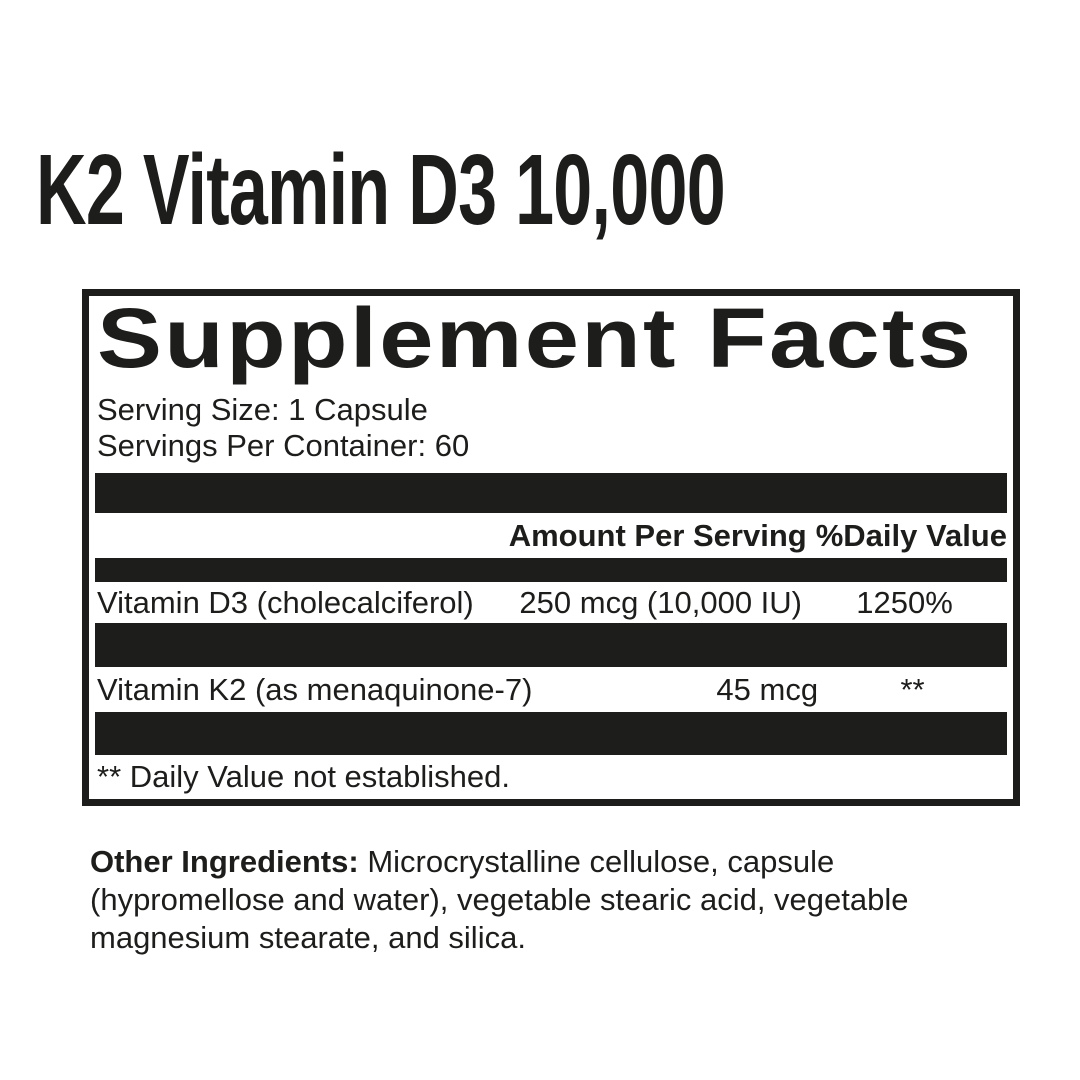 The height and width of the screenshot is (1080, 1080). I want to click on amount-per-serving-header: Amount Per Serving, so click(657, 535).